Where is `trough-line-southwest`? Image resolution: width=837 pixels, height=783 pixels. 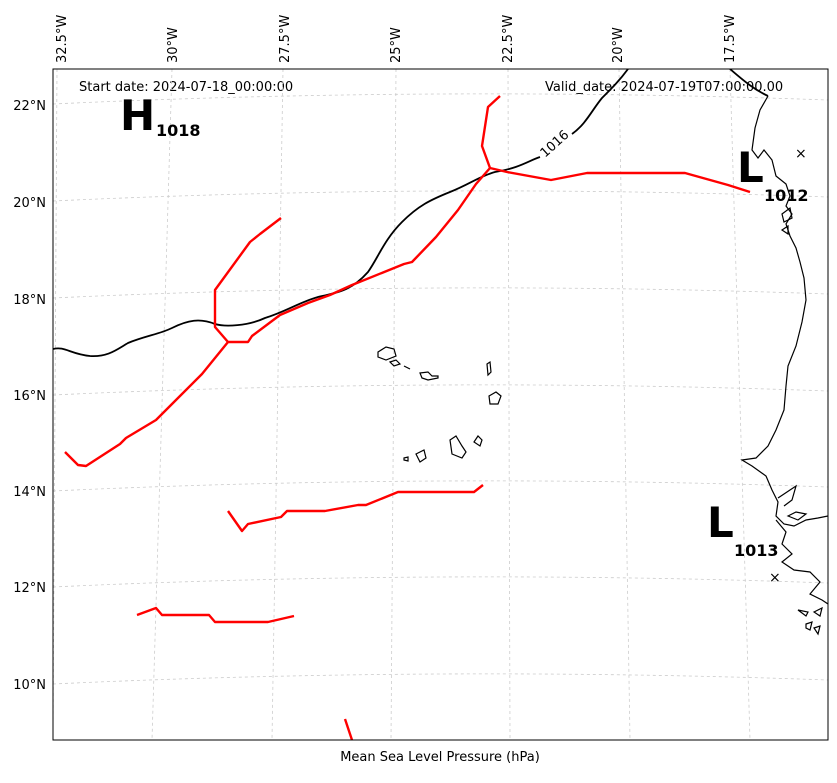
trough-line-southwest is located at coordinates (146, 404).